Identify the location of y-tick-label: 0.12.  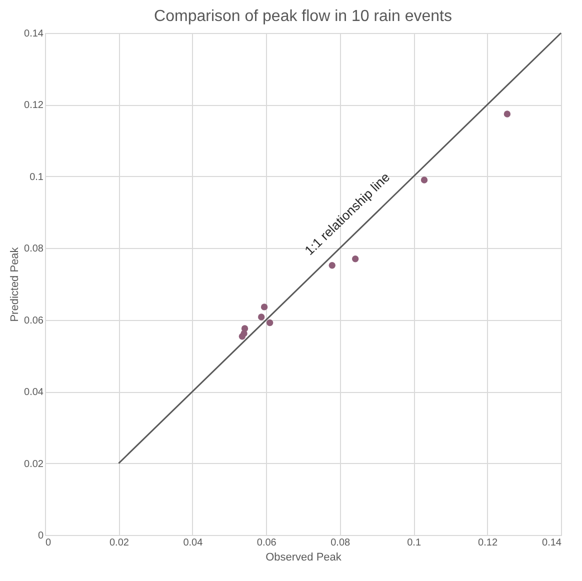
(34, 106).